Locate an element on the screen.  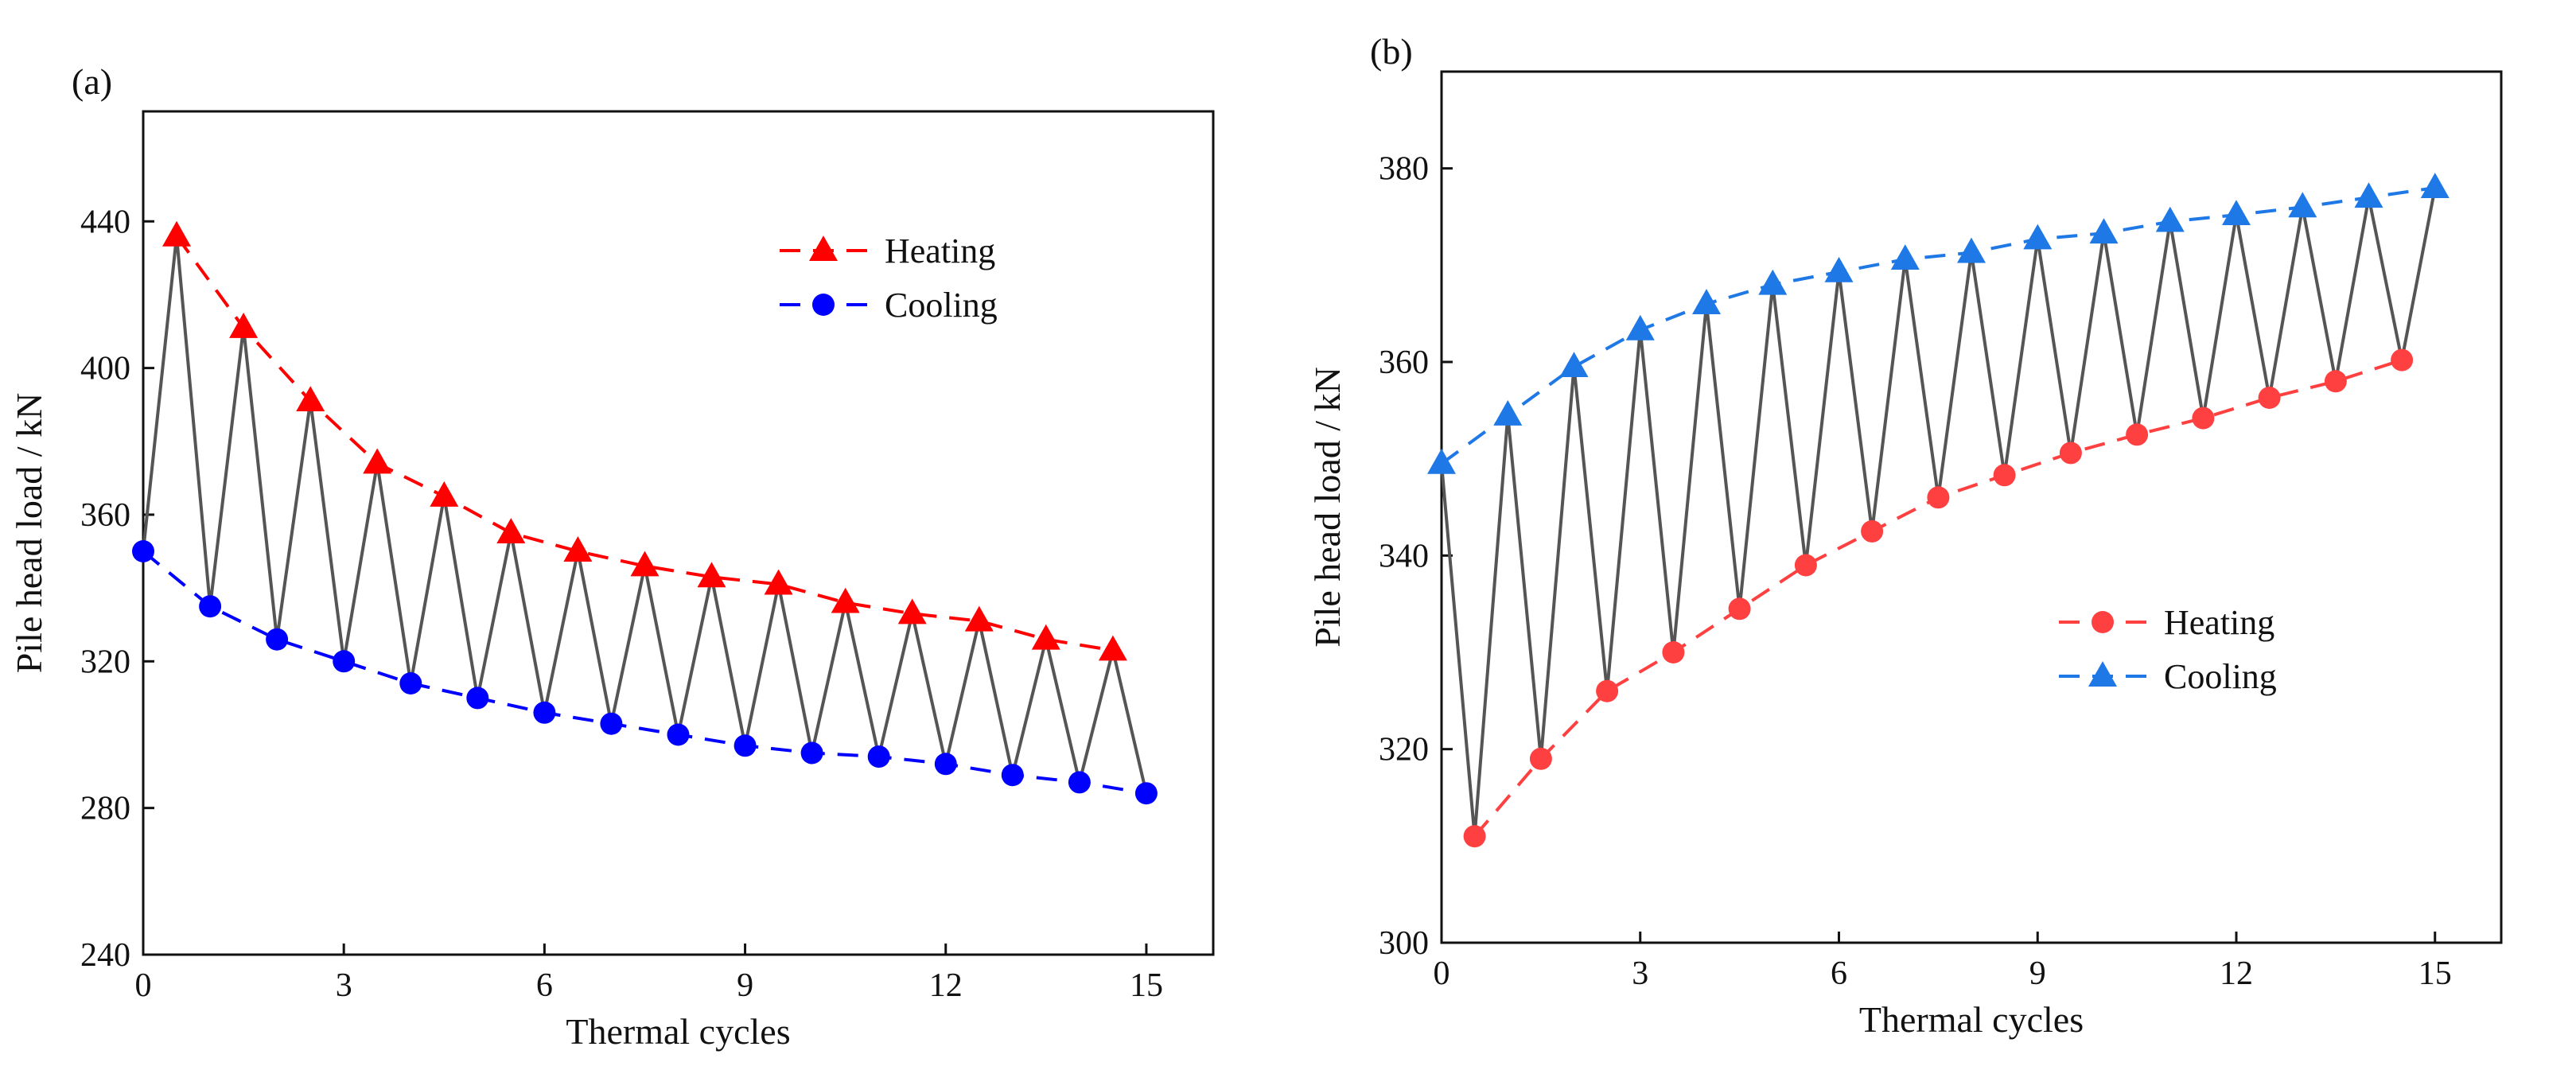
y-tick-label: 300 is located at coordinates (1404, 943).